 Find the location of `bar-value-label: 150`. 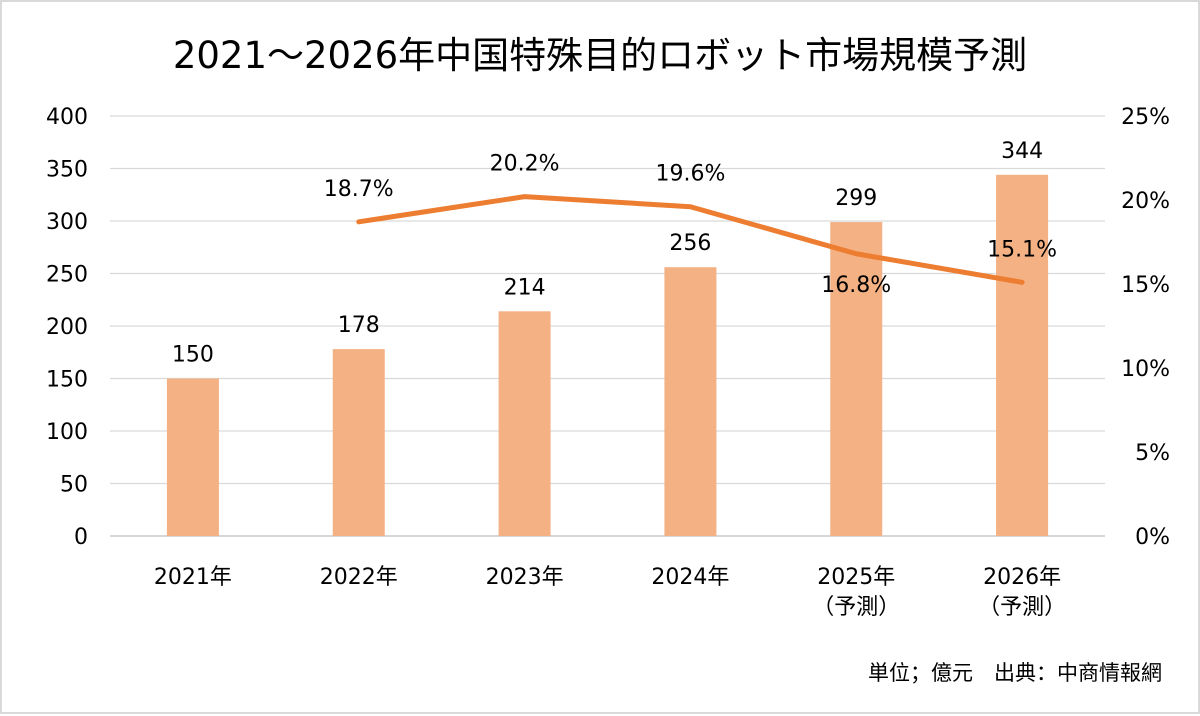

bar-value-label: 150 is located at coordinates (193, 355).